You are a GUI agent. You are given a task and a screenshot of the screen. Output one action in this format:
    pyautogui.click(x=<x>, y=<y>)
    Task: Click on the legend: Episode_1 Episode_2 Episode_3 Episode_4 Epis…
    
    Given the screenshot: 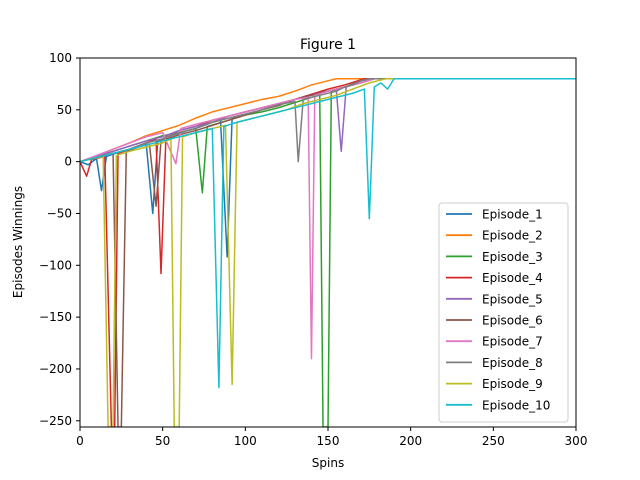 What is the action you would take?
    pyautogui.click(x=503, y=312)
    